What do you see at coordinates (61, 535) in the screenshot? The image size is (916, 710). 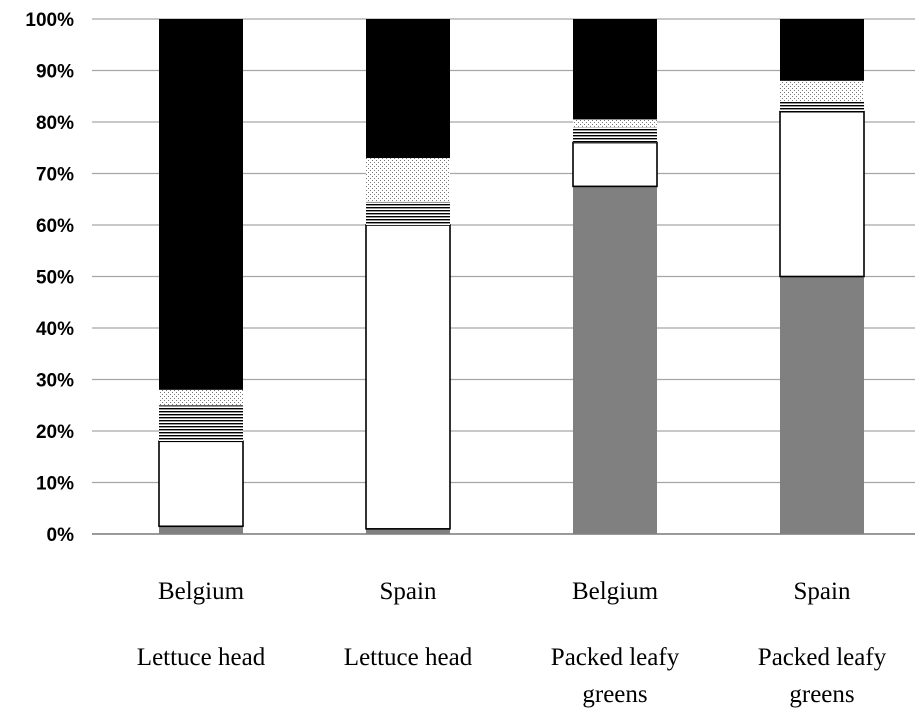 I see `y-tick-label: 0%` at bounding box center [61, 535].